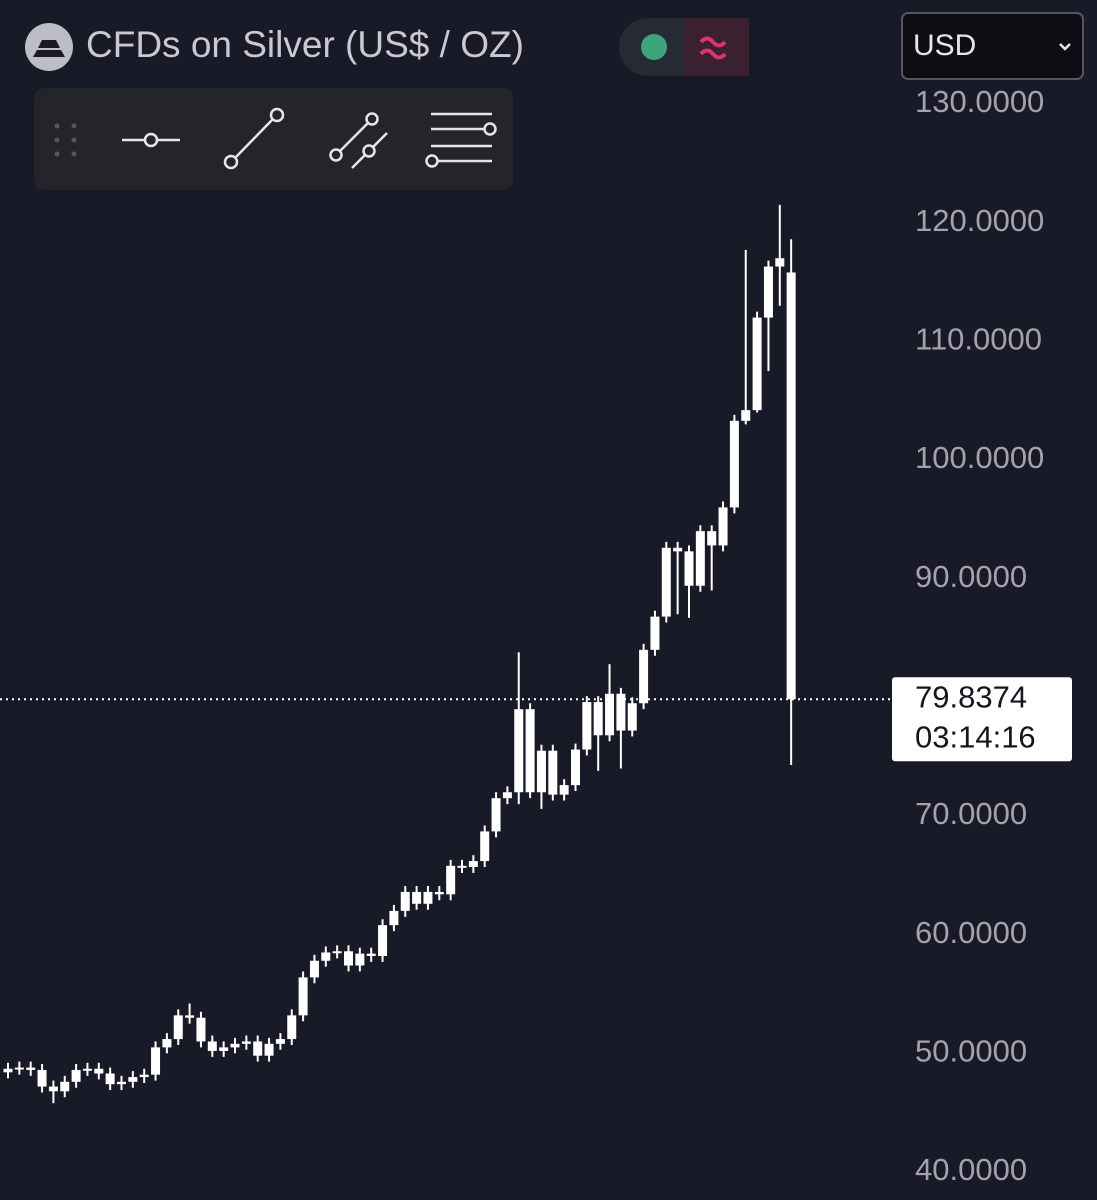 Image resolution: width=1097 pixels, height=1200 pixels. Describe the element at coordinates (65, 140) in the screenshot. I see `drag-handle` at that location.